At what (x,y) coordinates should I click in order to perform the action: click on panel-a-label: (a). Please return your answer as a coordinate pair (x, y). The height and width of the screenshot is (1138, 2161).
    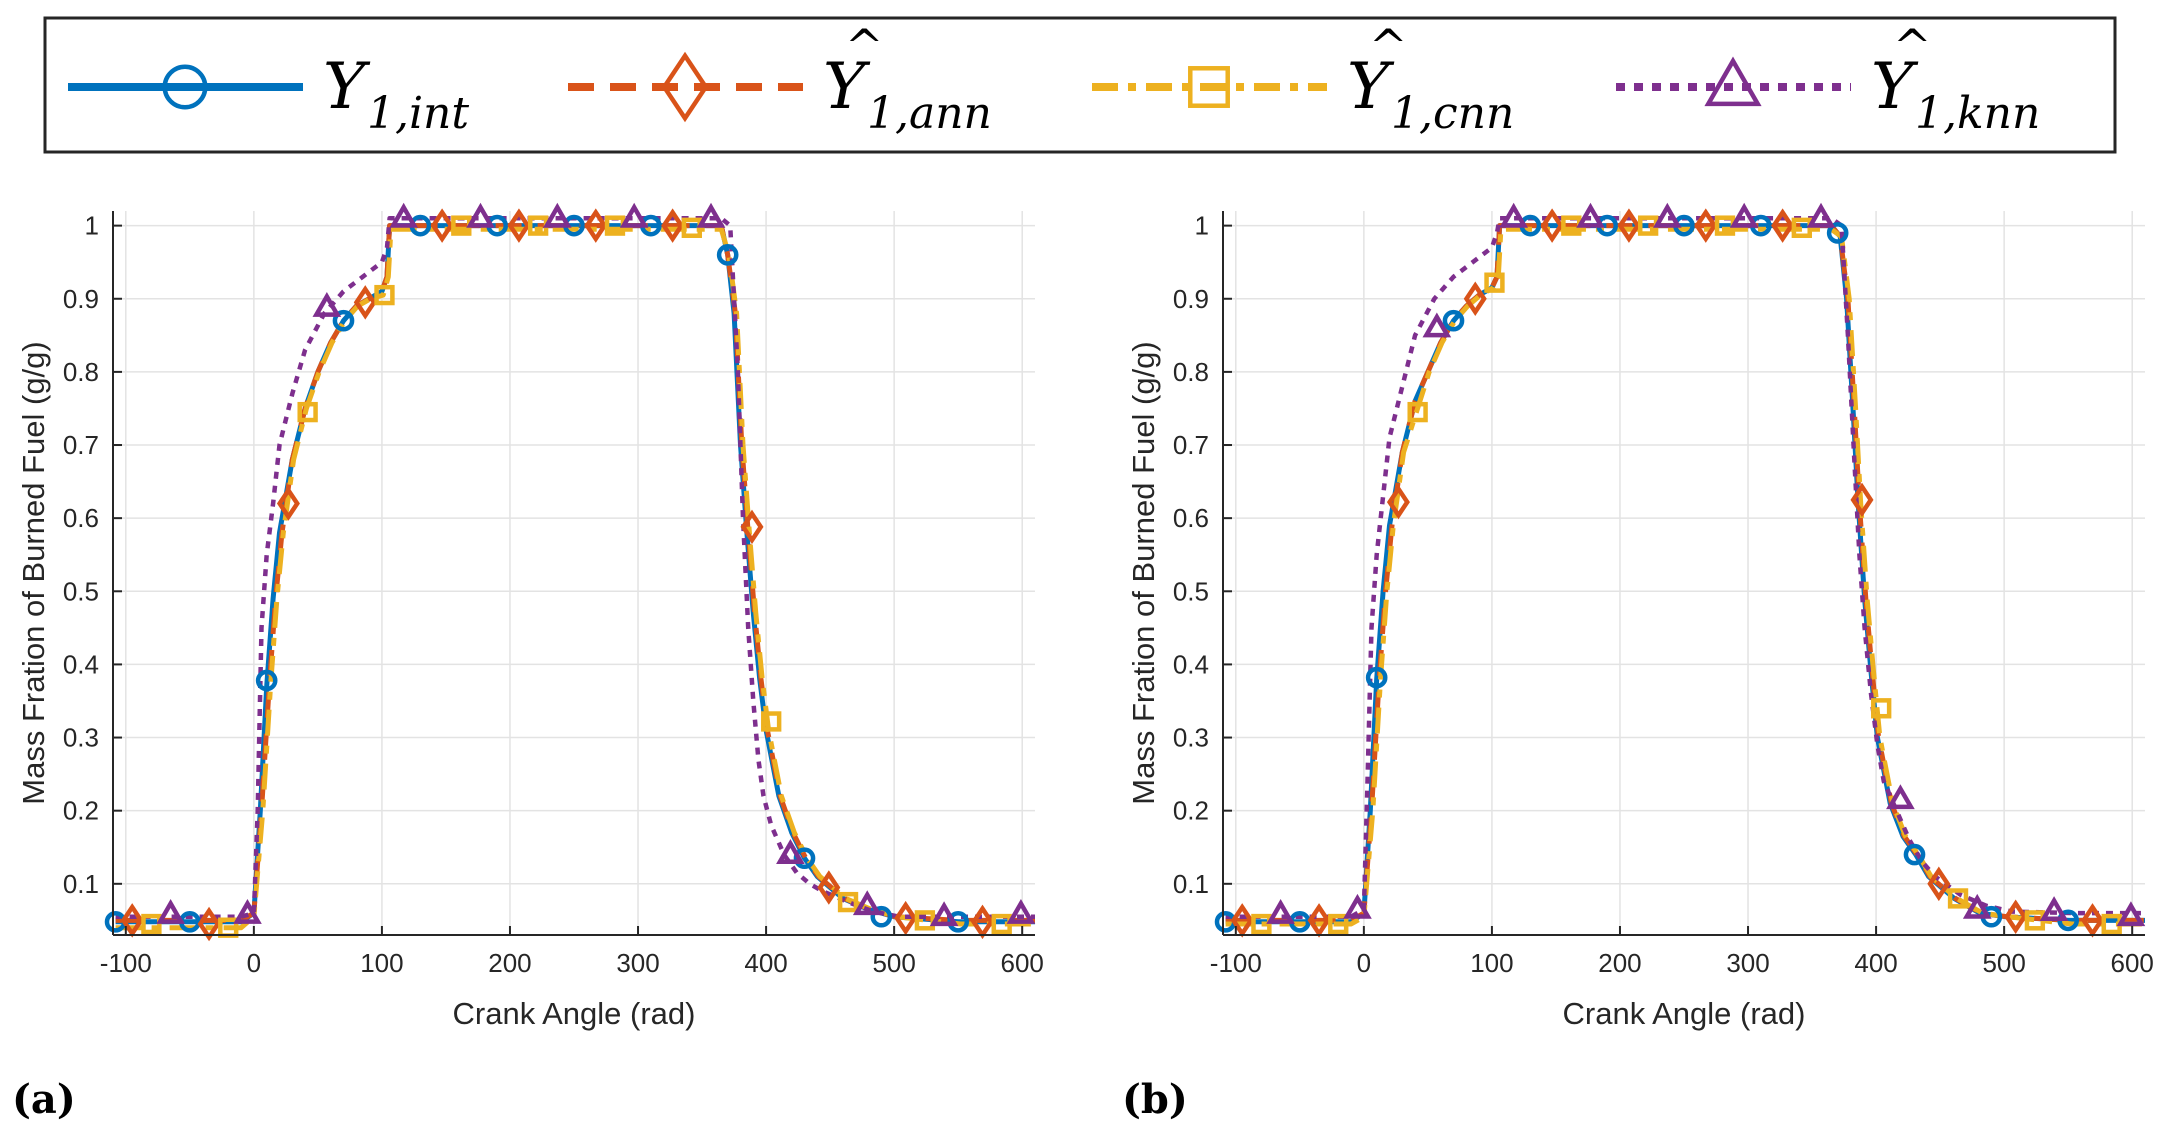
    Looking at the image, I should click on (44, 1099).